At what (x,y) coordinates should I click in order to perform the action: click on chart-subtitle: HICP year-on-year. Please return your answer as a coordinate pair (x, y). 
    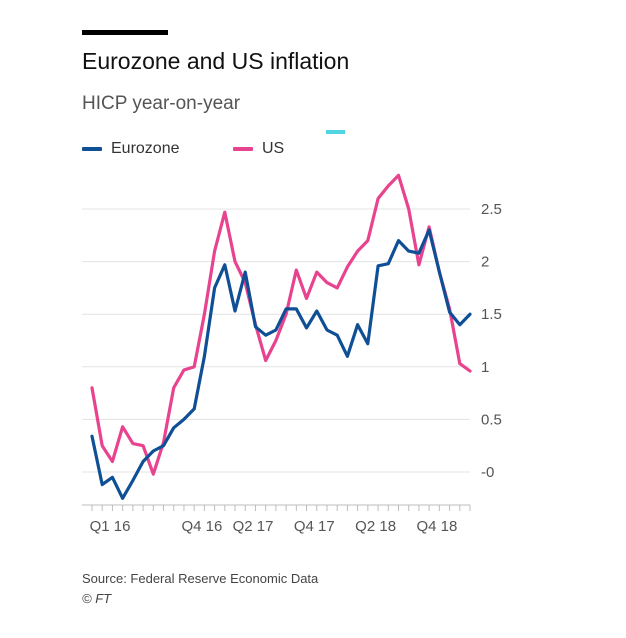
    Looking at the image, I should click on (161, 103).